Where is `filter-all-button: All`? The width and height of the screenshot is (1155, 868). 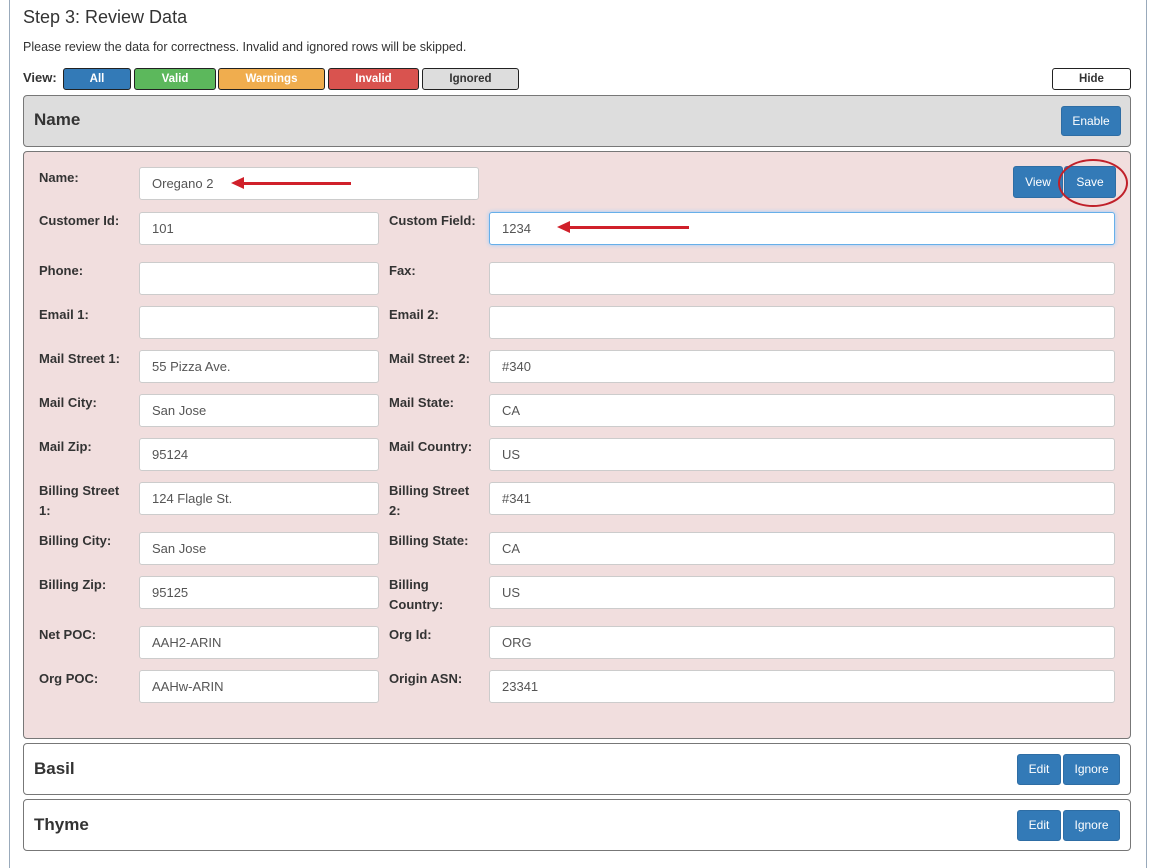 filter-all-button: All is located at coordinates (97, 79).